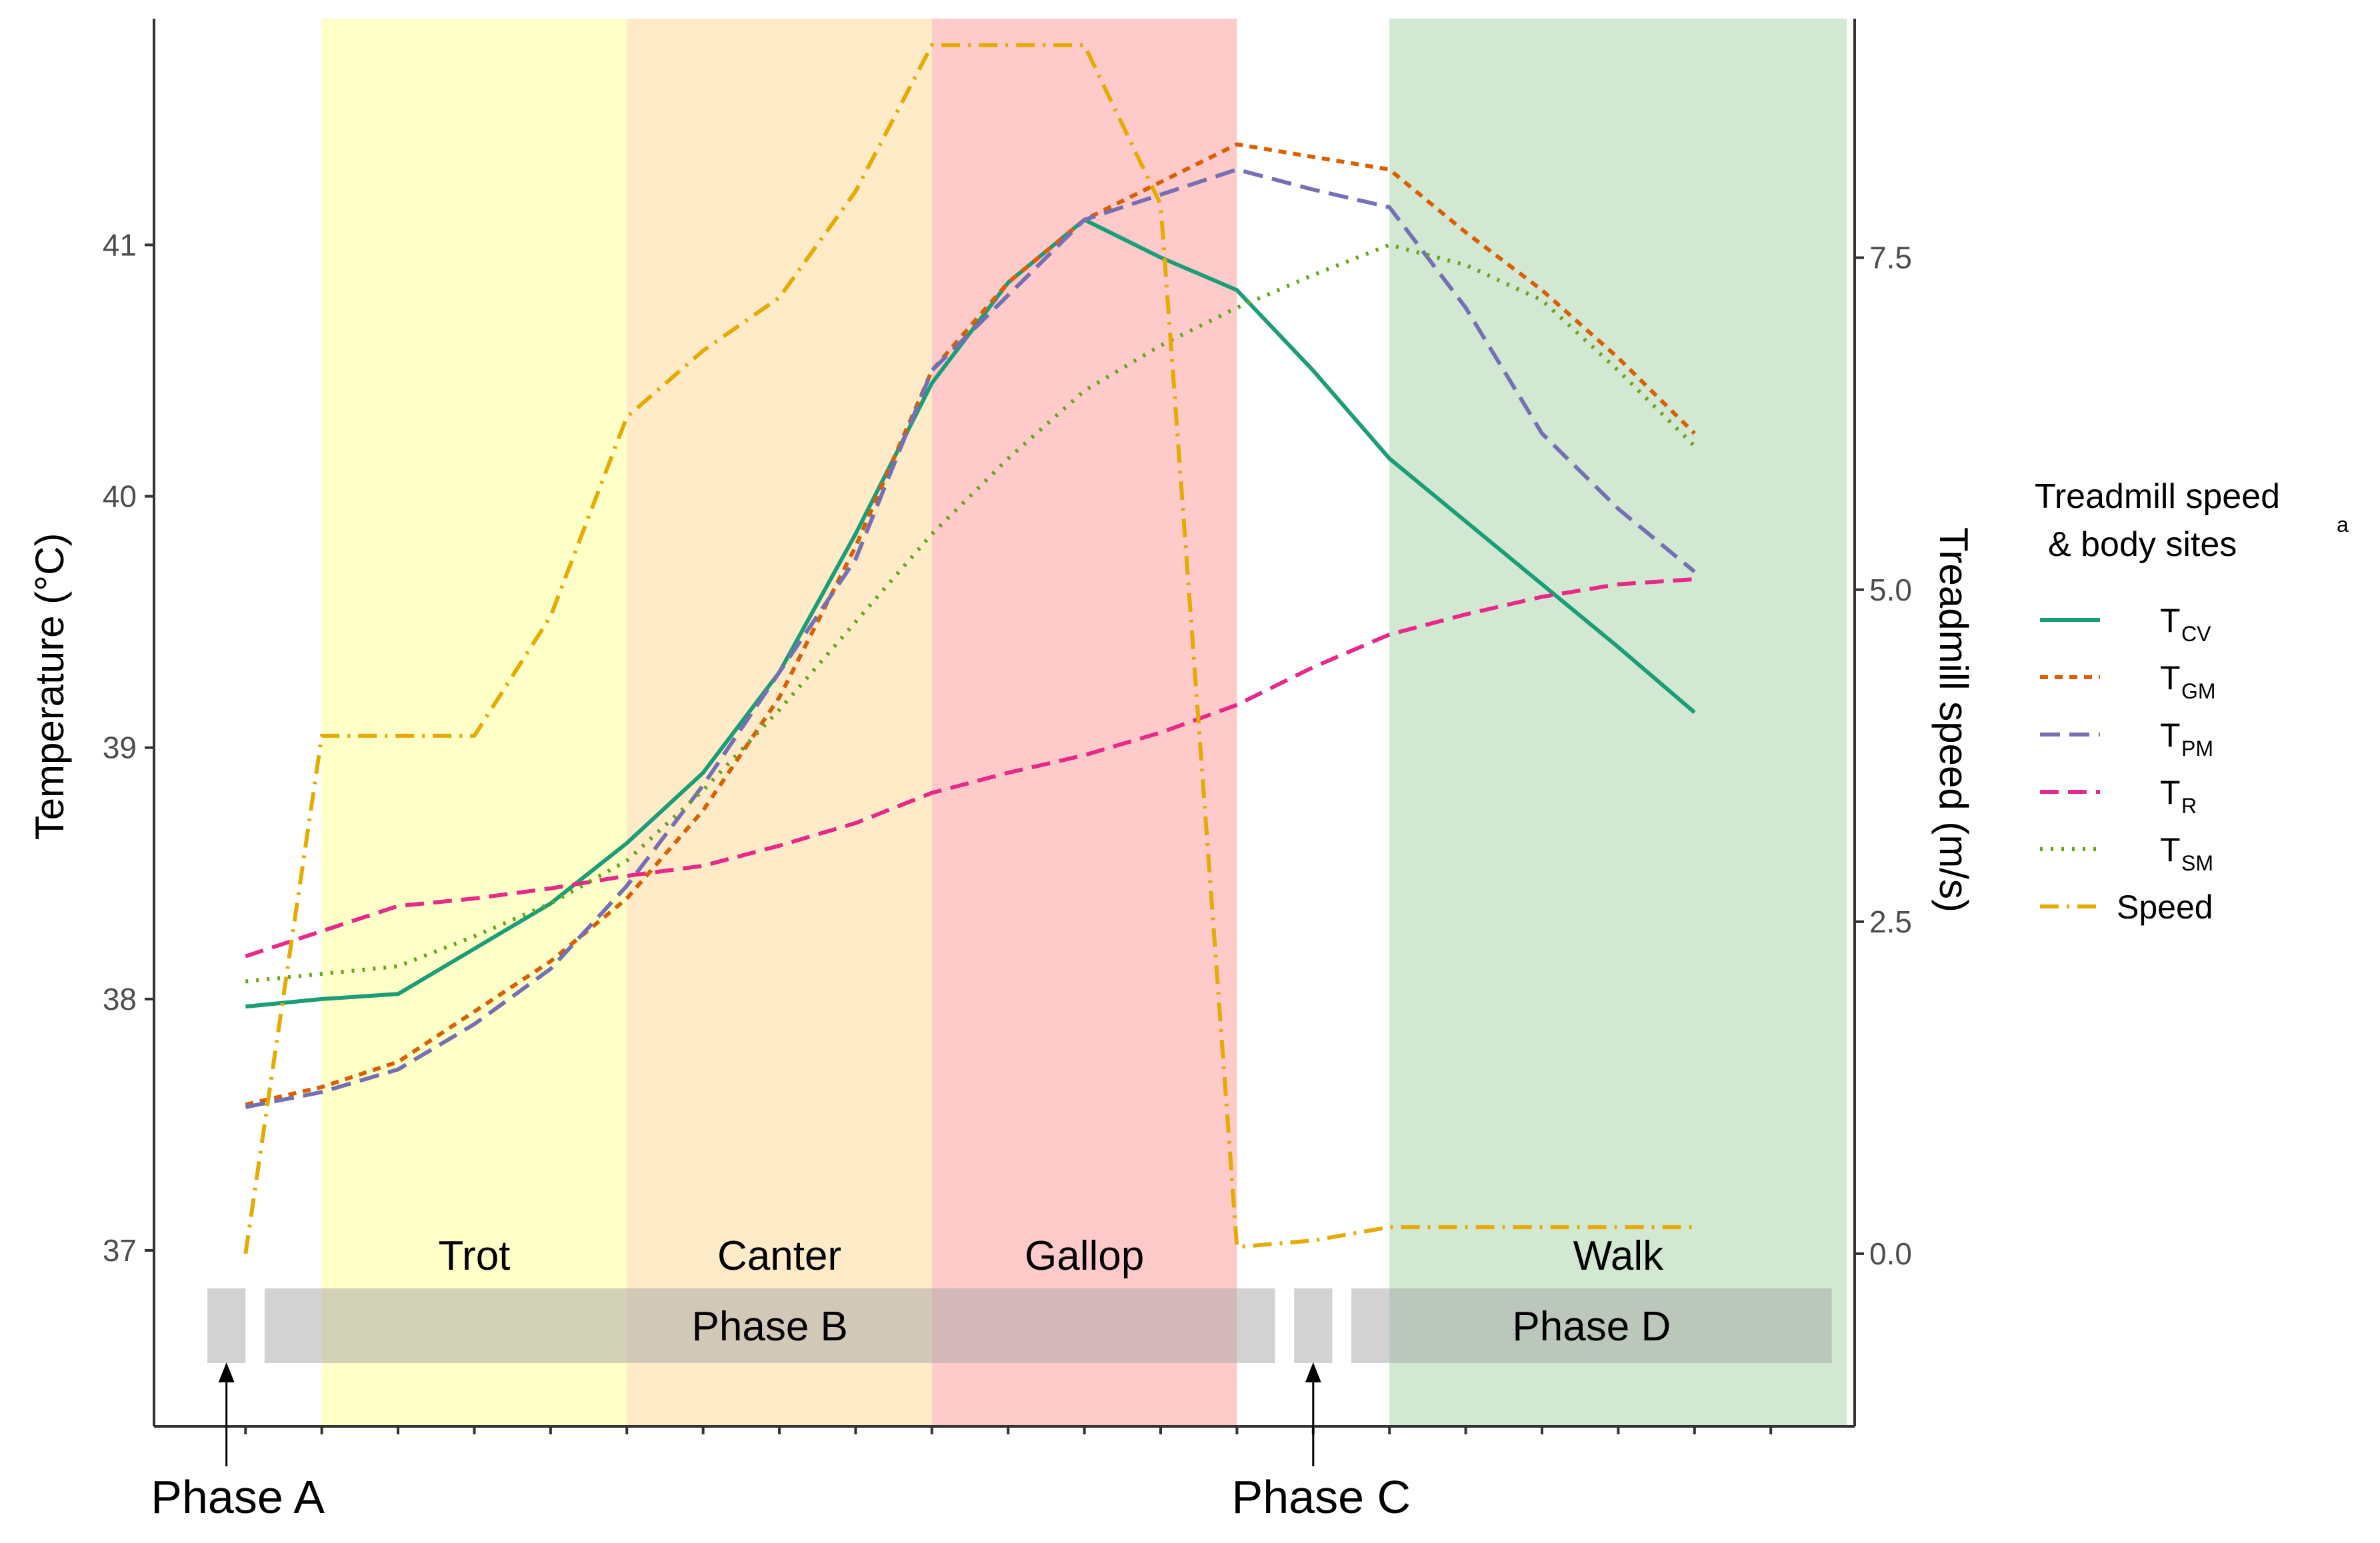 This screenshot has height=1543, width=2380. Describe the element at coordinates (1953, 719) in the screenshot. I see `y-right-title: Treadmill speed (m/s)` at that location.